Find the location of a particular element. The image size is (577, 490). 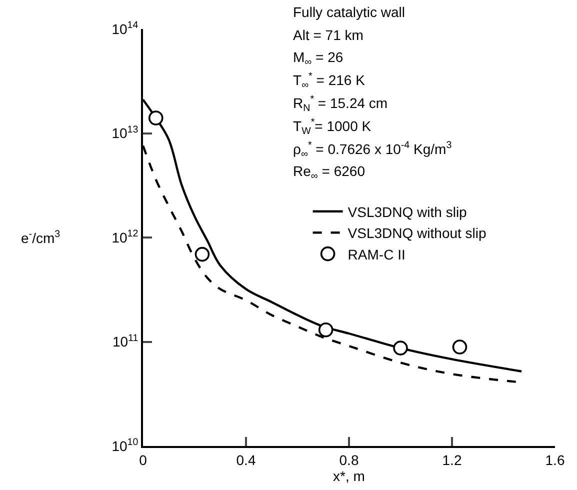

x-tick-label: 0.8 is located at coordinates (349, 460).